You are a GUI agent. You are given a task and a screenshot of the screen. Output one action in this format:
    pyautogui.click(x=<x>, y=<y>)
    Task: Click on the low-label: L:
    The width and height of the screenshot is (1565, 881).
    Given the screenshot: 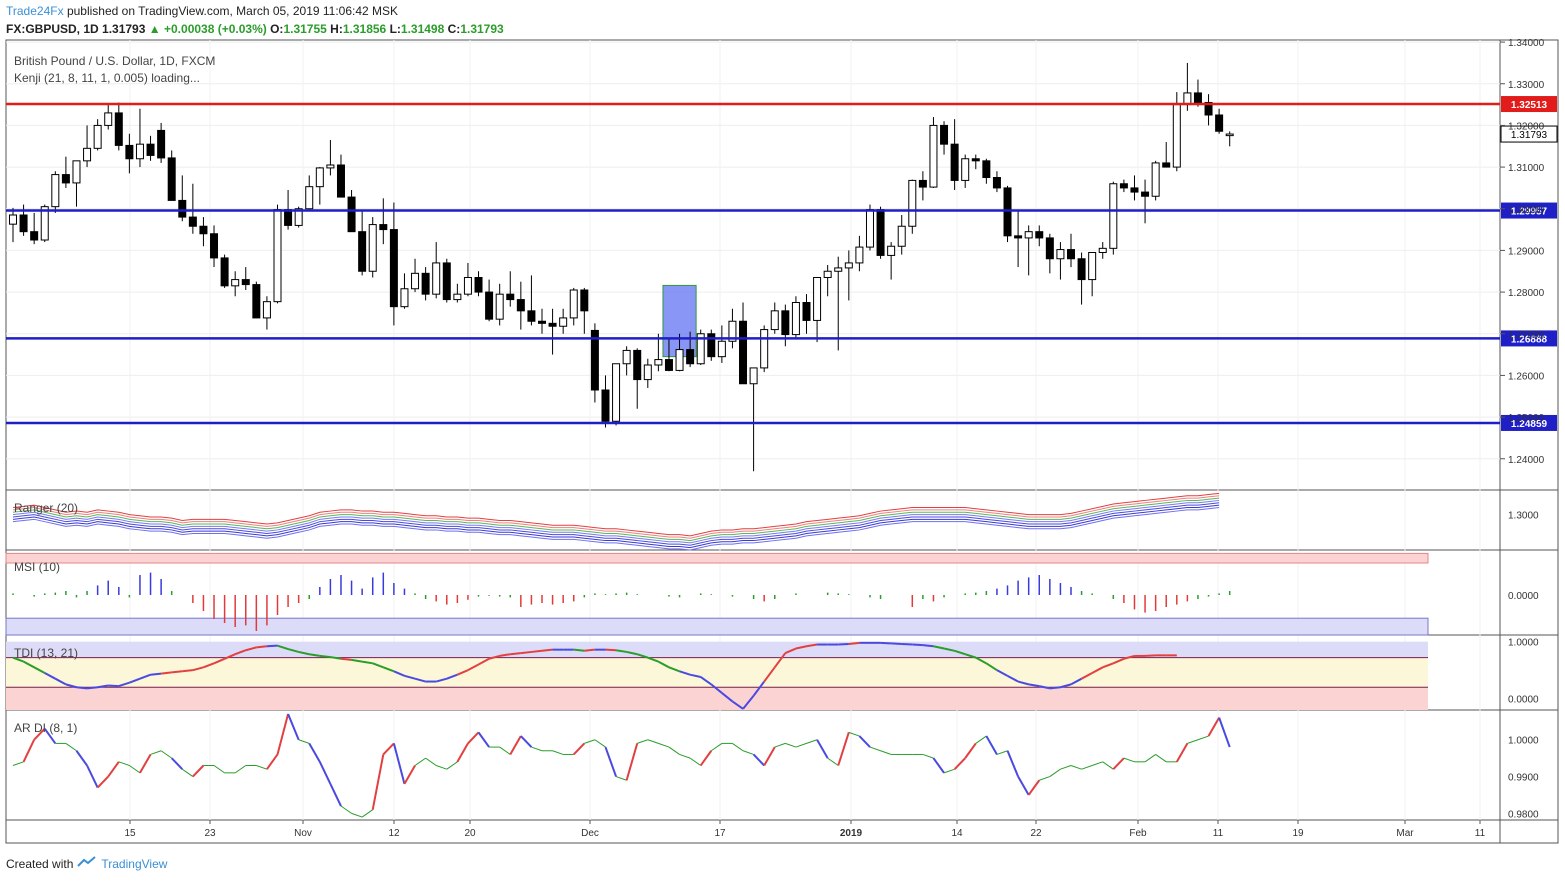 What is the action you would take?
    pyautogui.click(x=395, y=29)
    